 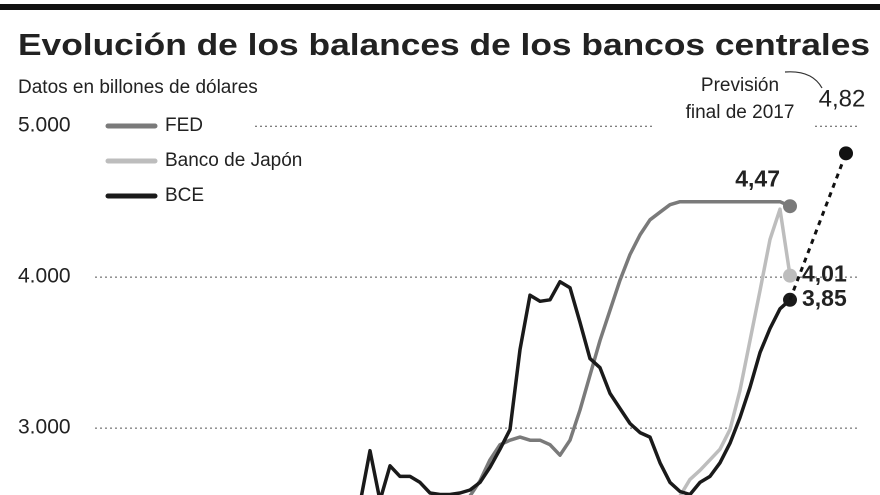 I want to click on forecast-line, so click(x=818, y=226).